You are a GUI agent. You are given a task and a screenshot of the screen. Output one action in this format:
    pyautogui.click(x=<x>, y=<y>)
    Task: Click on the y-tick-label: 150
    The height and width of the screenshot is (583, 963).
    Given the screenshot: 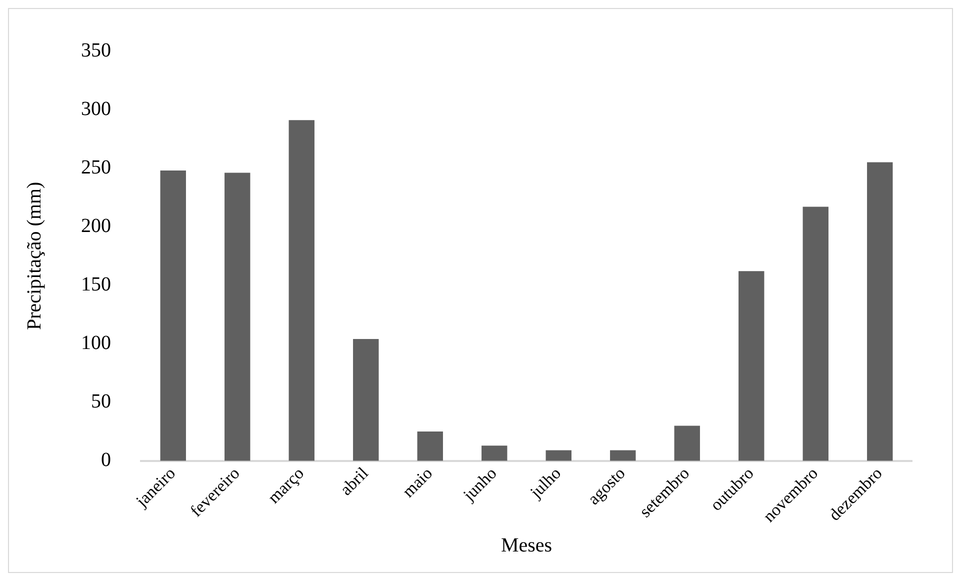 What is the action you would take?
    pyautogui.click(x=96, y=284)
    